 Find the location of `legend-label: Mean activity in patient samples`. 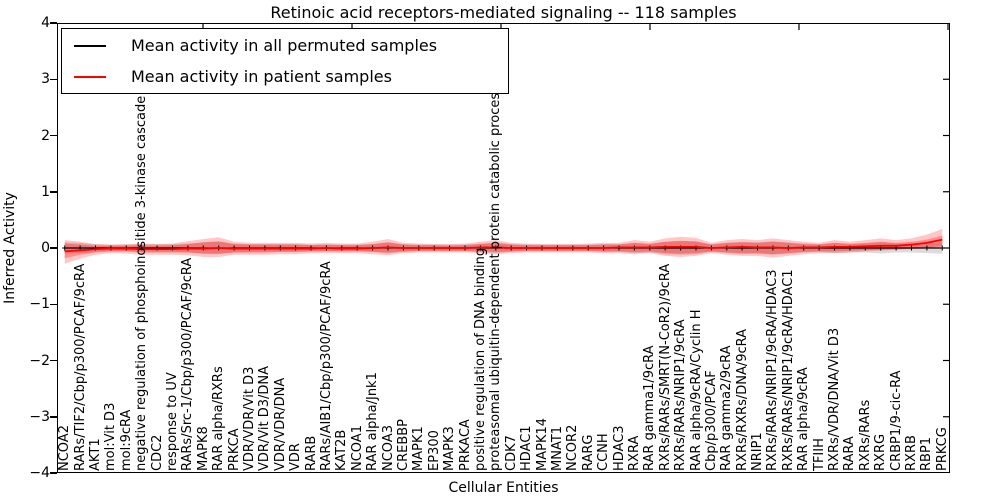

legend-label: Mean activity in patient samples is located at coordinates (261, 76).